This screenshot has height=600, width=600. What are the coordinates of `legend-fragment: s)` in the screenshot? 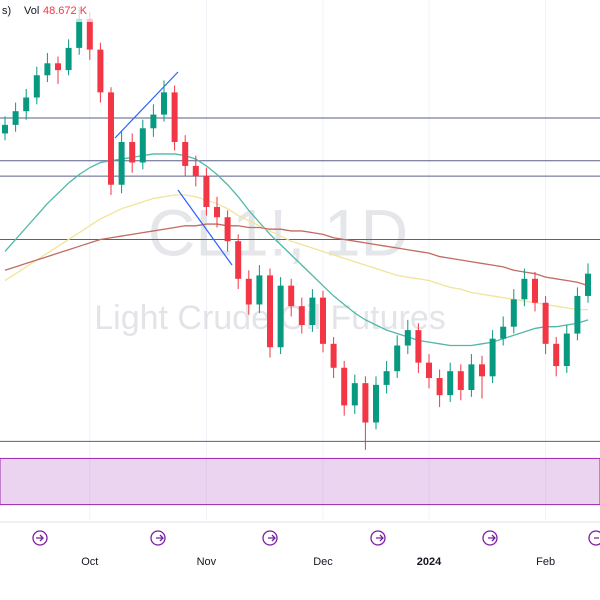 It's located at (6, 11).